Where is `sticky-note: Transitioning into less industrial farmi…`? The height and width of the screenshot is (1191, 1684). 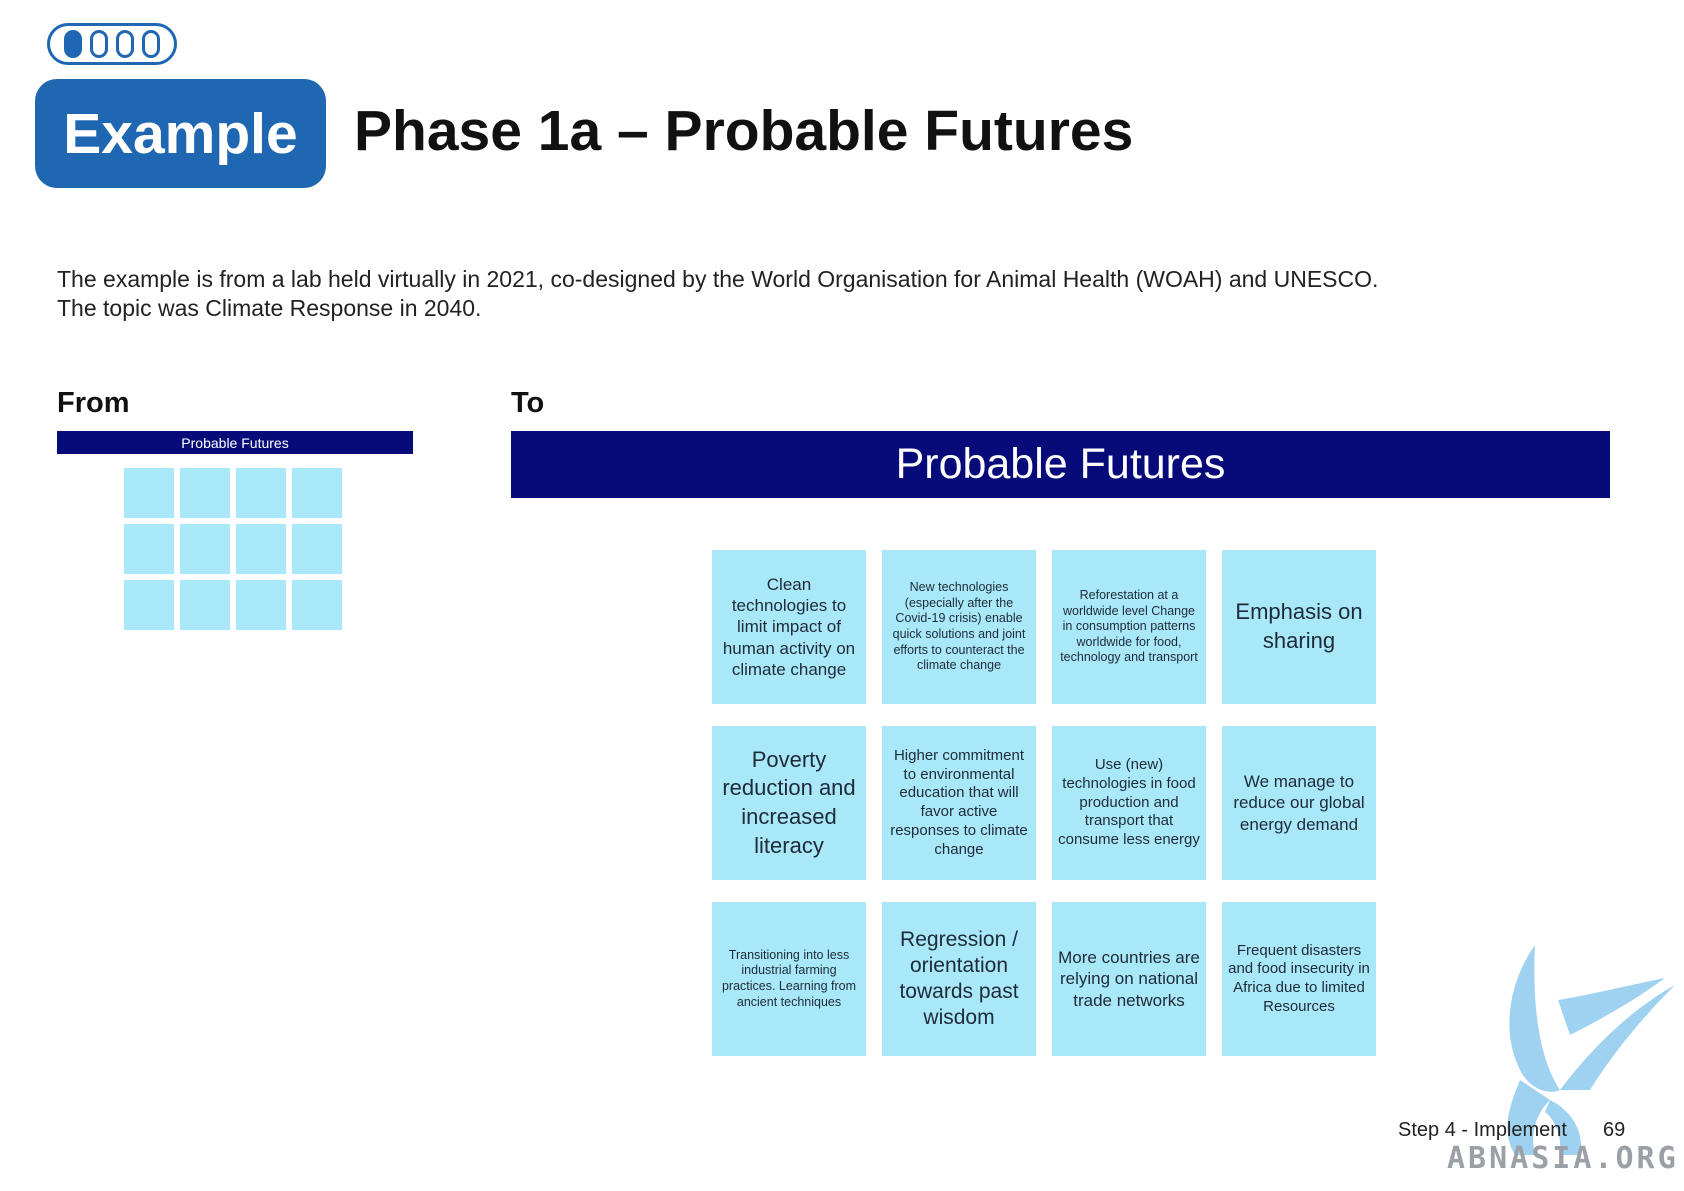 sticky-note: Transitioning into less industrial farmi… is located at coordinates (789, 979).